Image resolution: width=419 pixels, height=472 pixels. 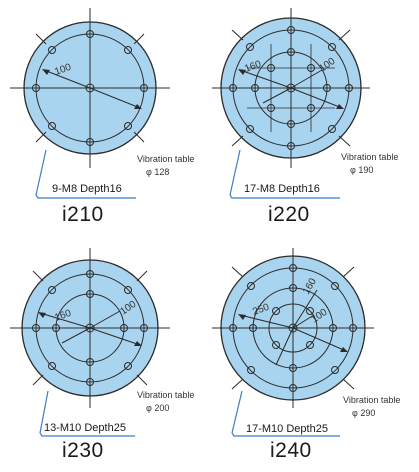 What do you see at coordinates (363, 413) in the screenshot?
I see `table-diameter: φ 290` at bounding box center [363, 413].